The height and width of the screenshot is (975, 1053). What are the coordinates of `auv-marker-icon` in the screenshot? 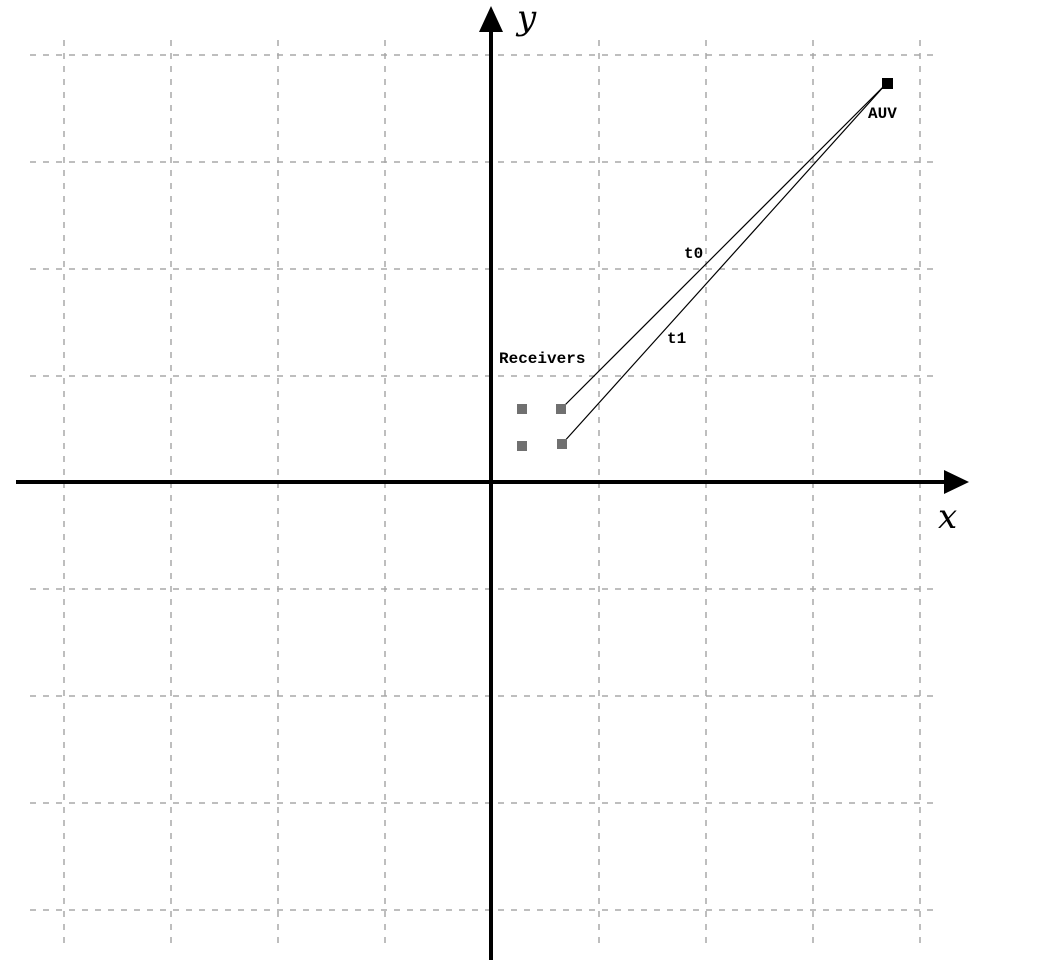 It's located at (887, 83).